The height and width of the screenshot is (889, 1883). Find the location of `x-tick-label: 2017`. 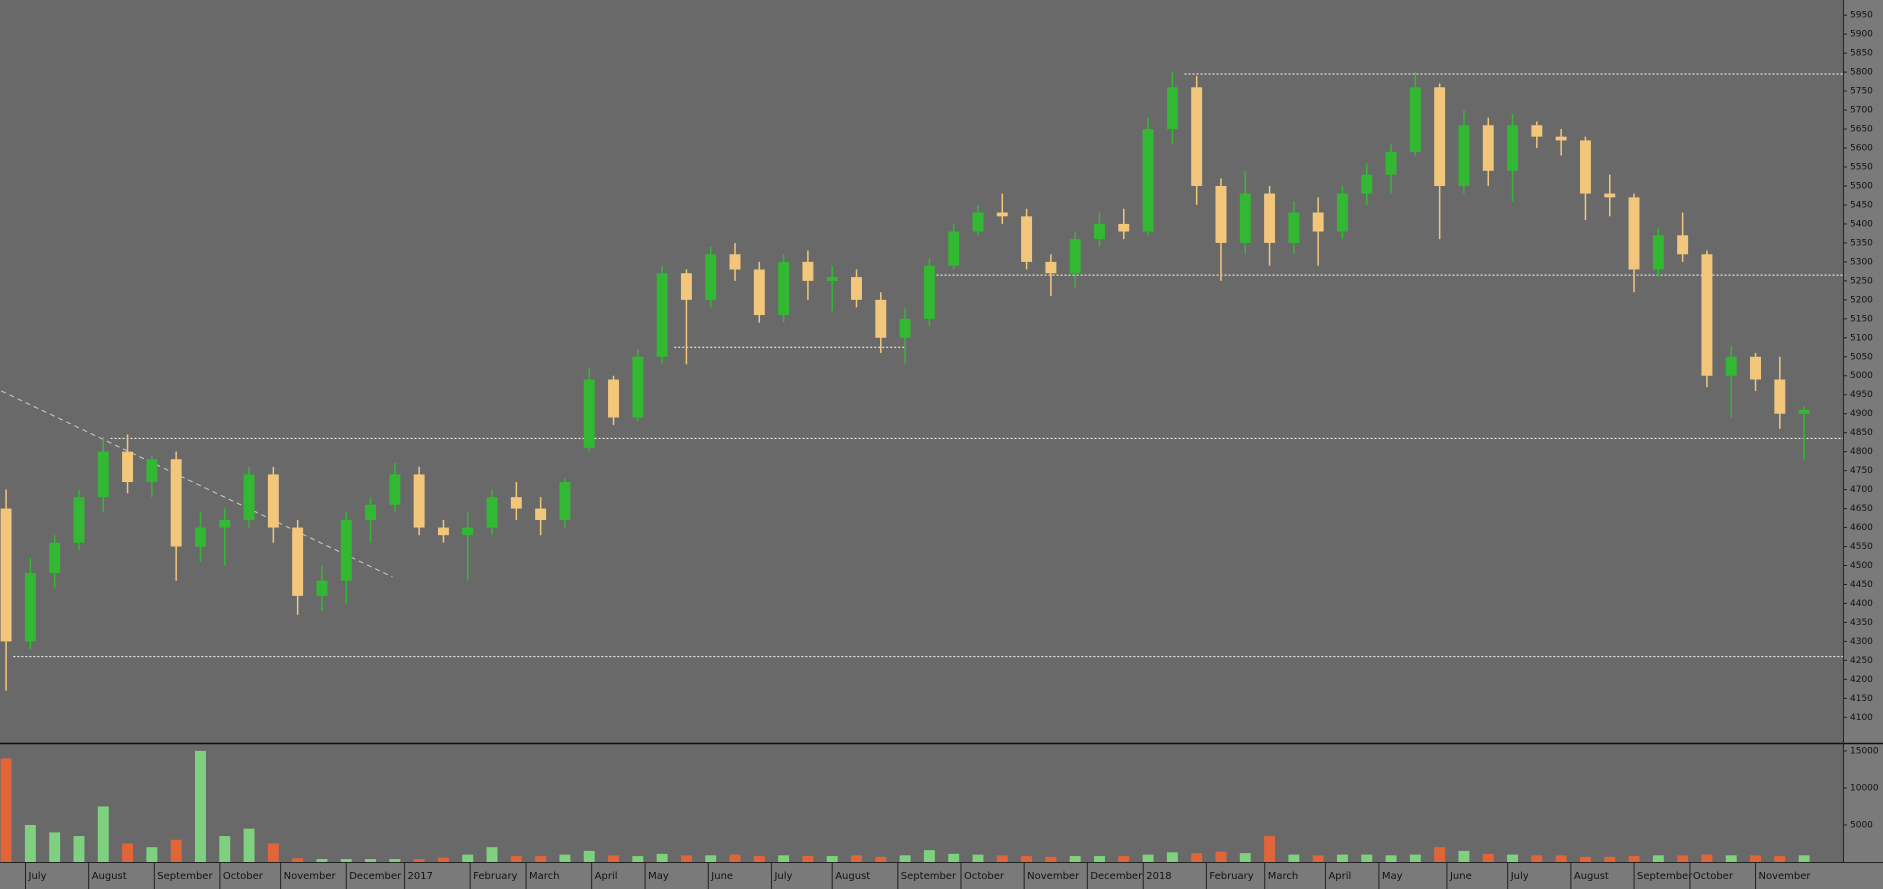

x-tick-label: 2017 is located at coordinates (420, 876).